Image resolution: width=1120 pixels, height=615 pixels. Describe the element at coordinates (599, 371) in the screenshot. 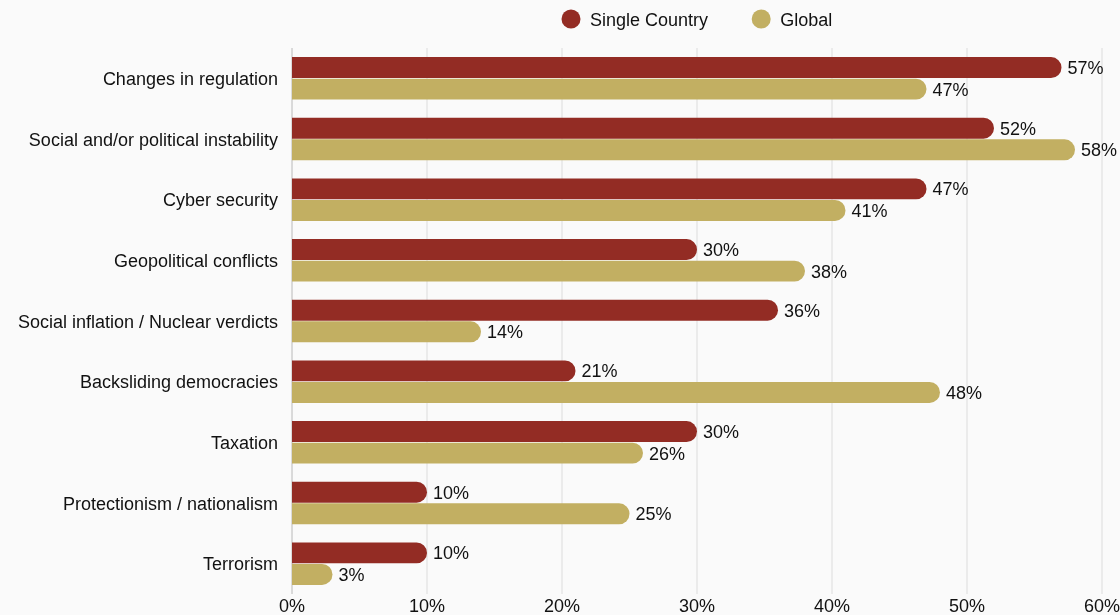

I see `data-label: 21%` at that location.